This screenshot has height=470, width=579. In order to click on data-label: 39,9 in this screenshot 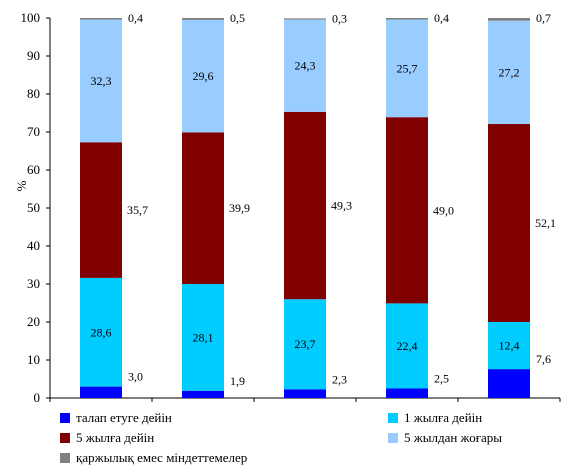, I will do `click(239, 208)`.